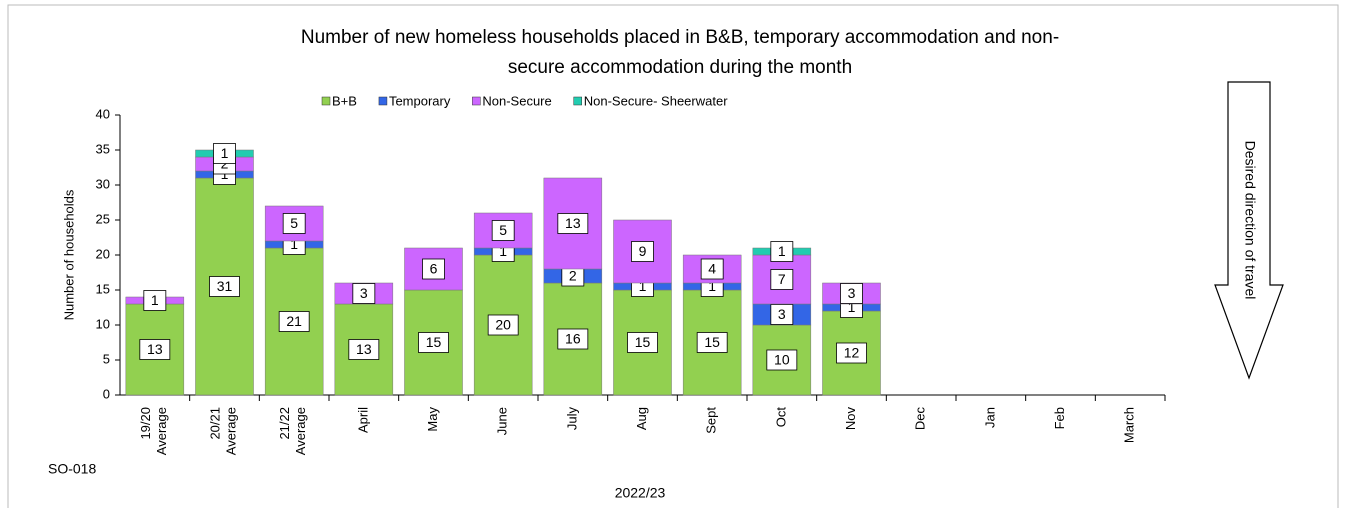 This screenshot has height=513, width=1346. What do you see at coordinates (502, 421) in the screenshot?
I see `x-tick-label: June` at bounding box center [502, 421].